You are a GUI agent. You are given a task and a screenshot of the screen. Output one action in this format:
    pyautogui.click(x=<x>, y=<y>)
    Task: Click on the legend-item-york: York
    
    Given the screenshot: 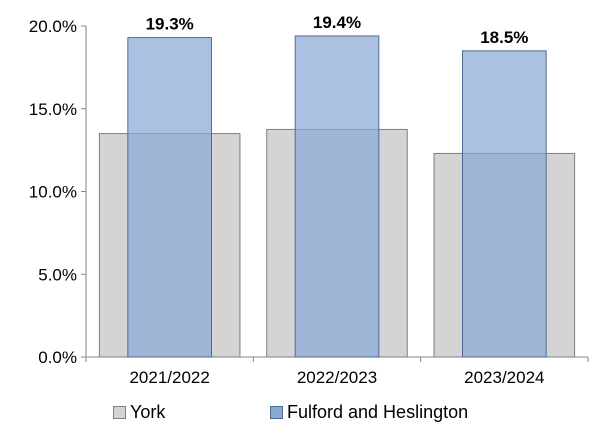 What is the action you would take?
    pyautogui.click(x=139, y=412)
    